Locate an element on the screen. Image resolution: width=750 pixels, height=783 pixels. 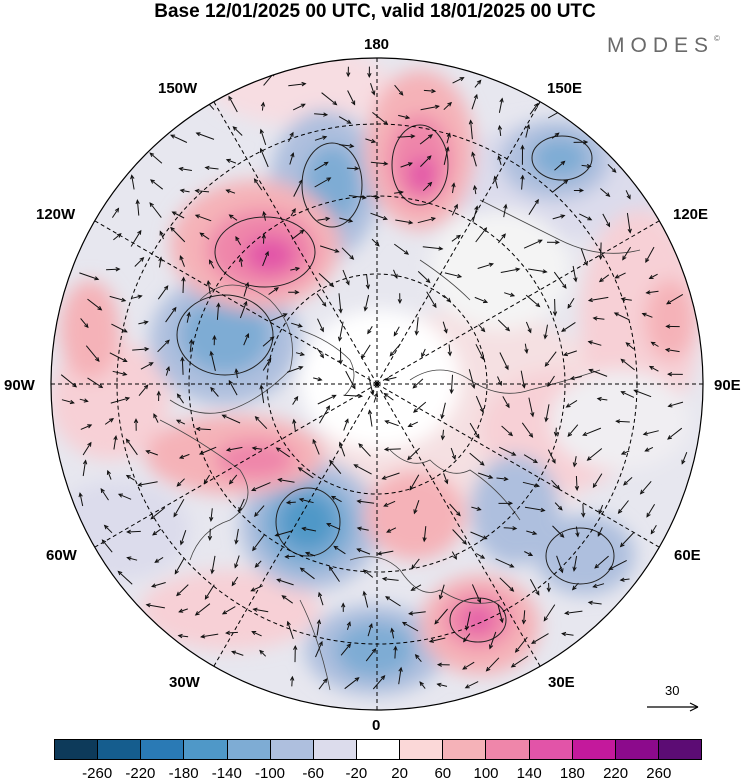
colorbar-tick-label: 60 is located at coordinates (443, 773).